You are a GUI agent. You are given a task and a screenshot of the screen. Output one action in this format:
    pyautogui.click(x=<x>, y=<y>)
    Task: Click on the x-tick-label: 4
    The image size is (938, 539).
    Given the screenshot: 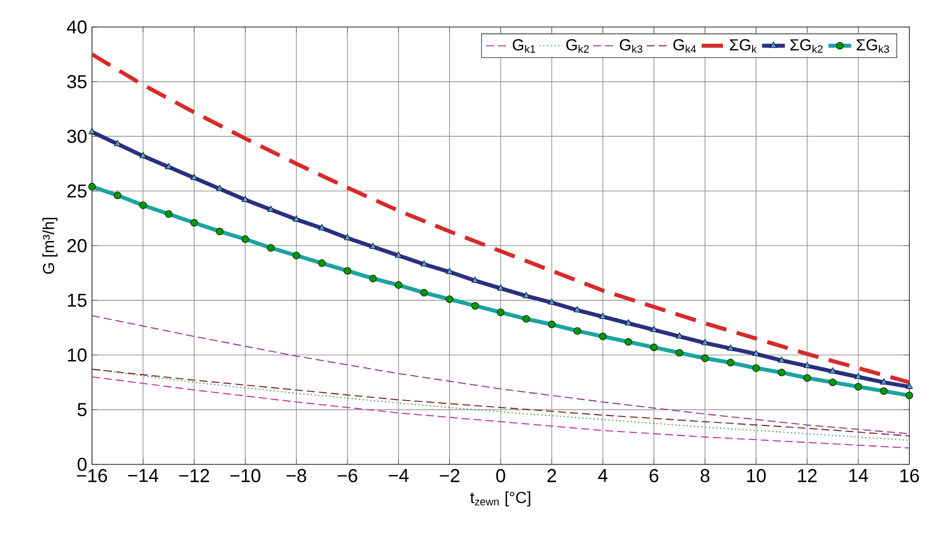 What is the action you would take?
    pyautogui.click(x=603, y=475)
    